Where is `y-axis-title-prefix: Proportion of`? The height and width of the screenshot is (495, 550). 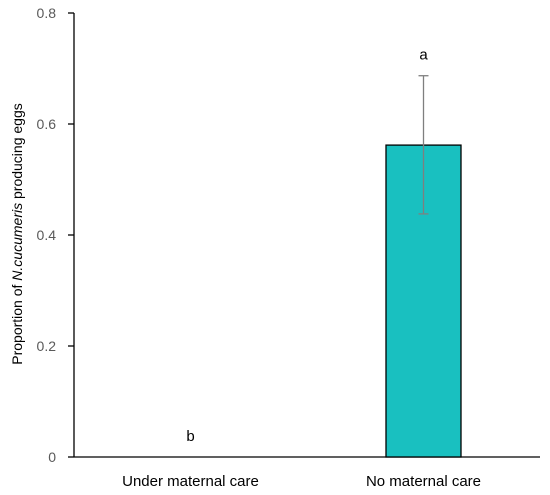 y-axis-title-prefix: Proportion of is located at coordinates (17, 323).